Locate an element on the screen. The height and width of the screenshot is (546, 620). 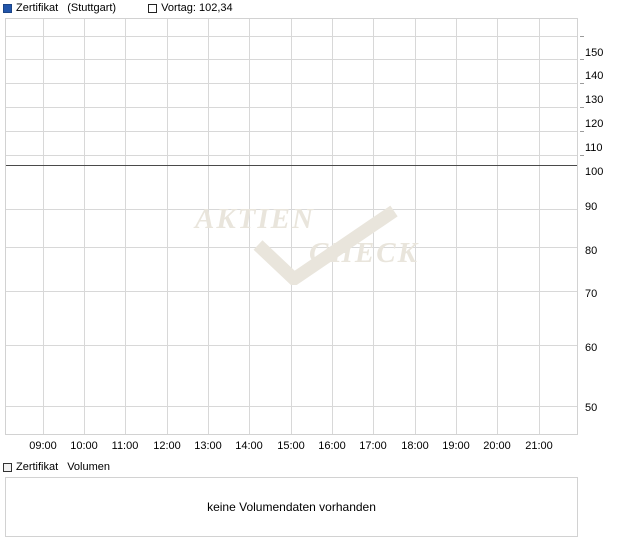
x-axis-label-1: 10:00 is located at coordinates (84, 446).